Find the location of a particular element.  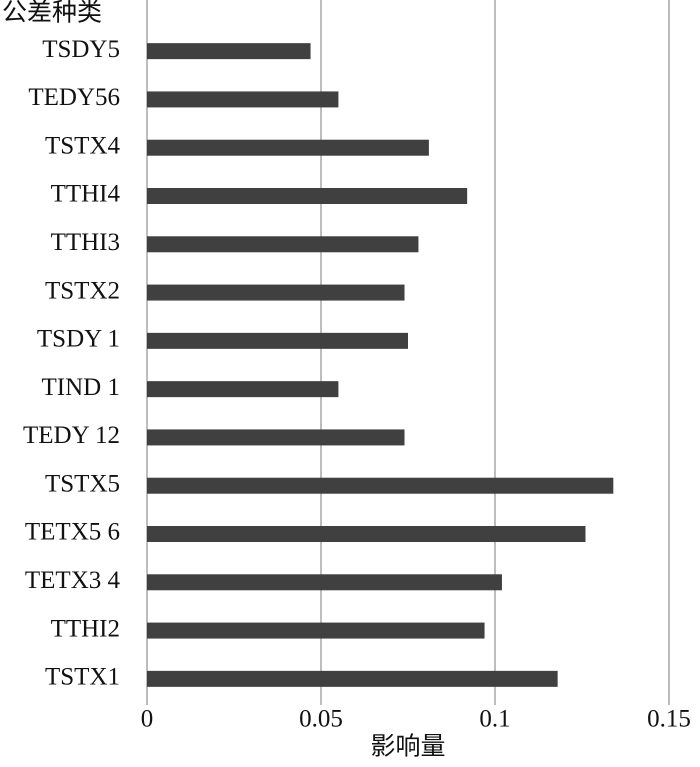

y-tick-label: TSTX1 is located at coordinates (82, 677).